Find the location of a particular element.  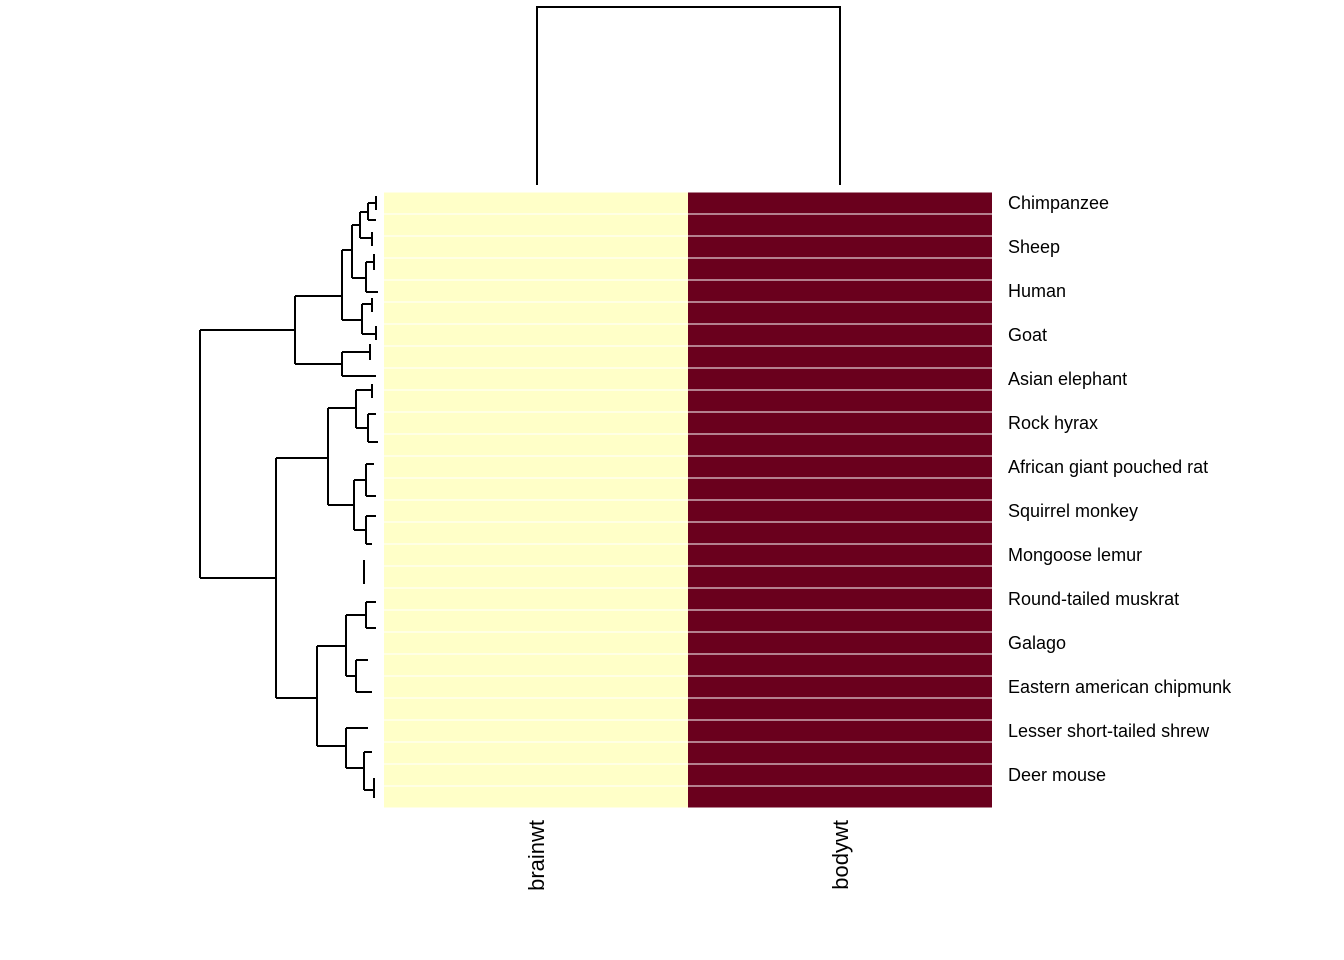

row-label: Goat is located at coordinates (1027, 335).